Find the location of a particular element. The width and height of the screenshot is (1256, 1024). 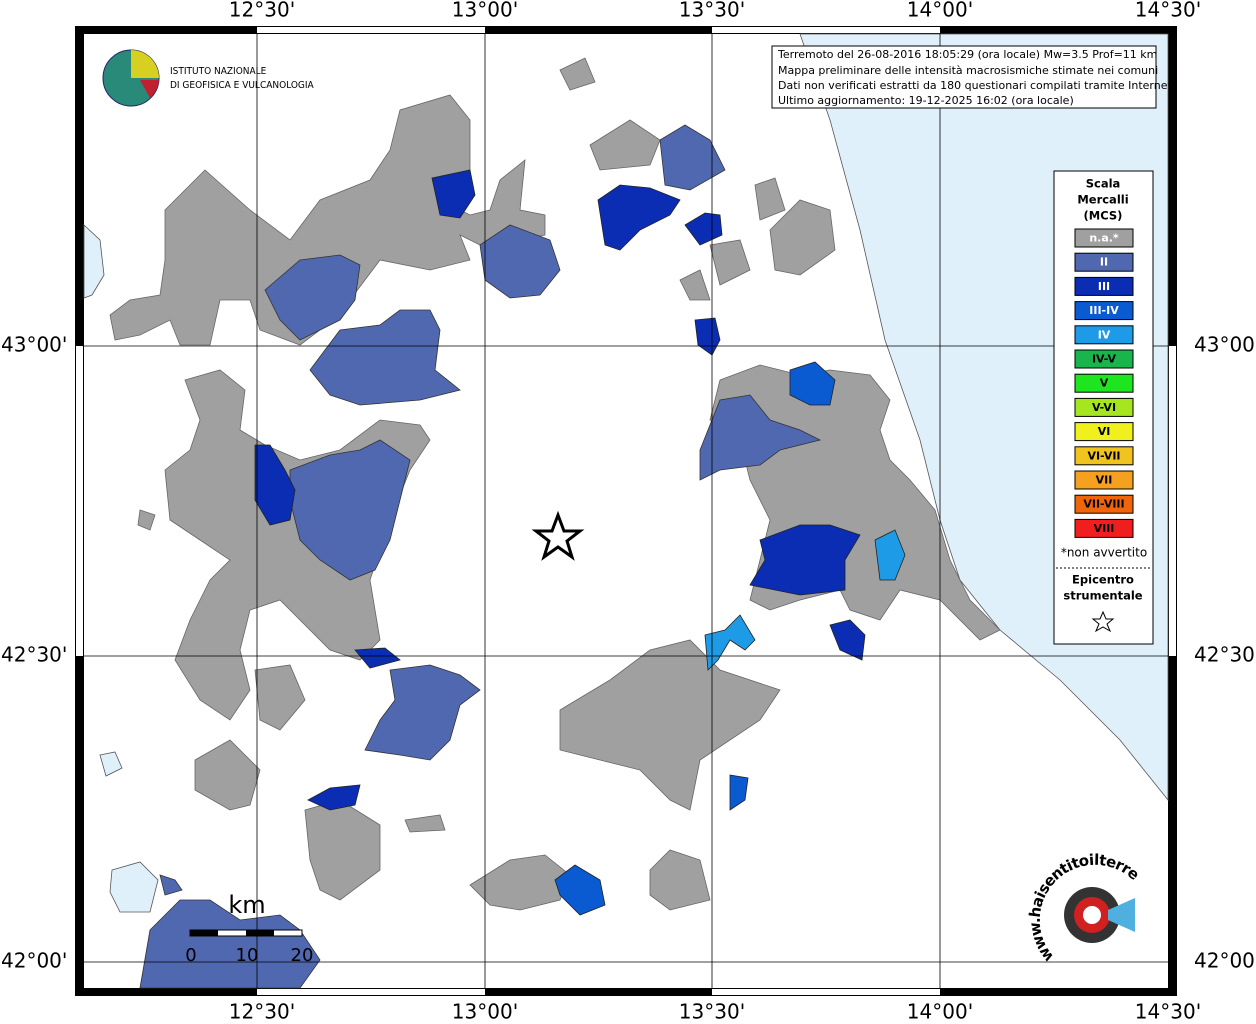

legend-label: VI-VII is located at coordinates (1103, 455).